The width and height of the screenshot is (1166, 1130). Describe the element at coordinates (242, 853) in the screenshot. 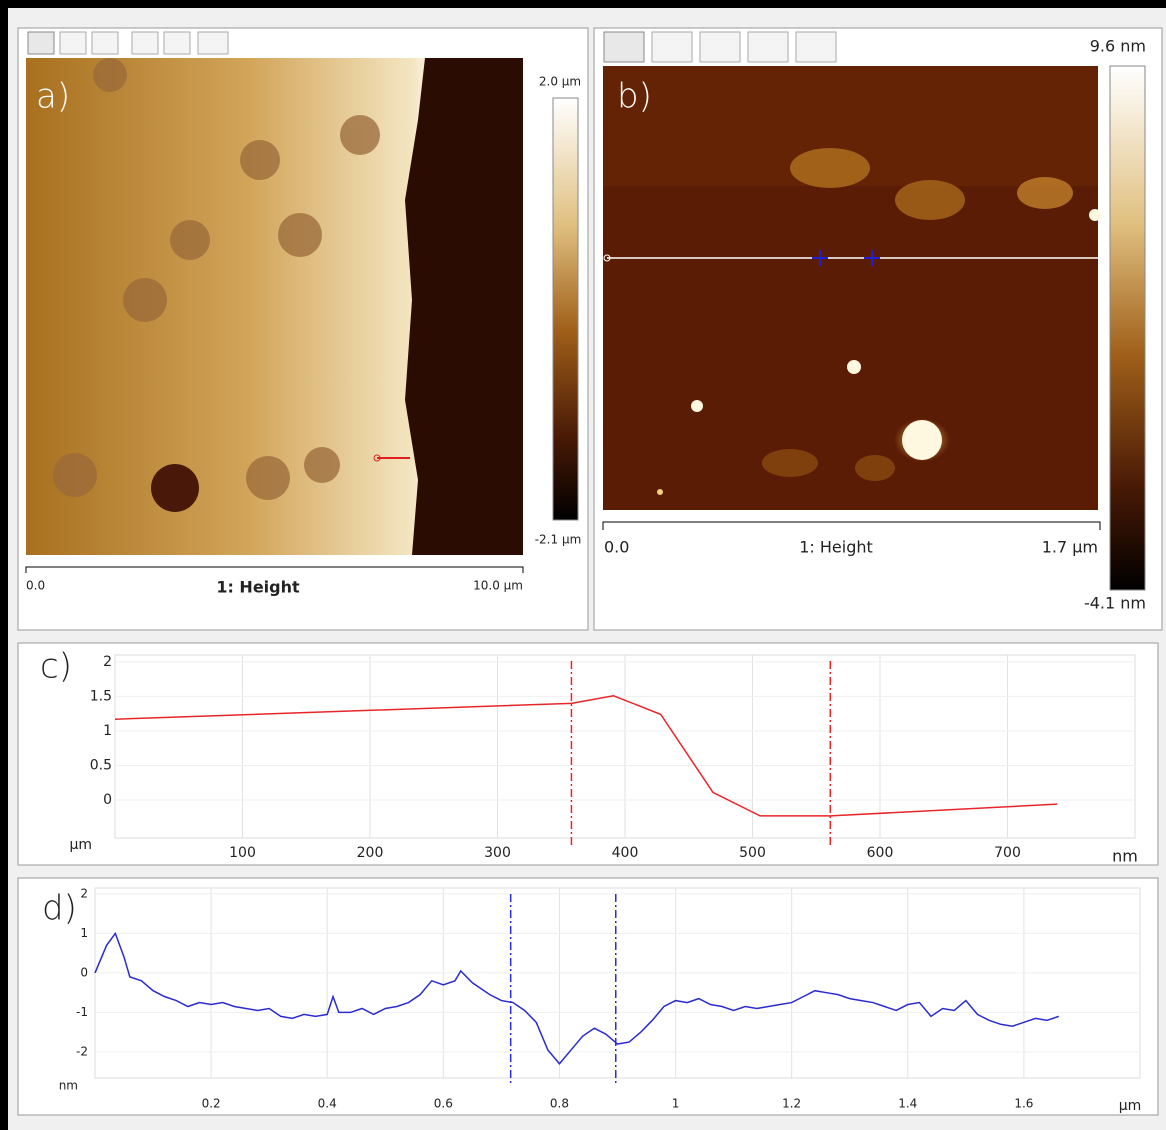

I see `x-tick-label: 100` at that location.